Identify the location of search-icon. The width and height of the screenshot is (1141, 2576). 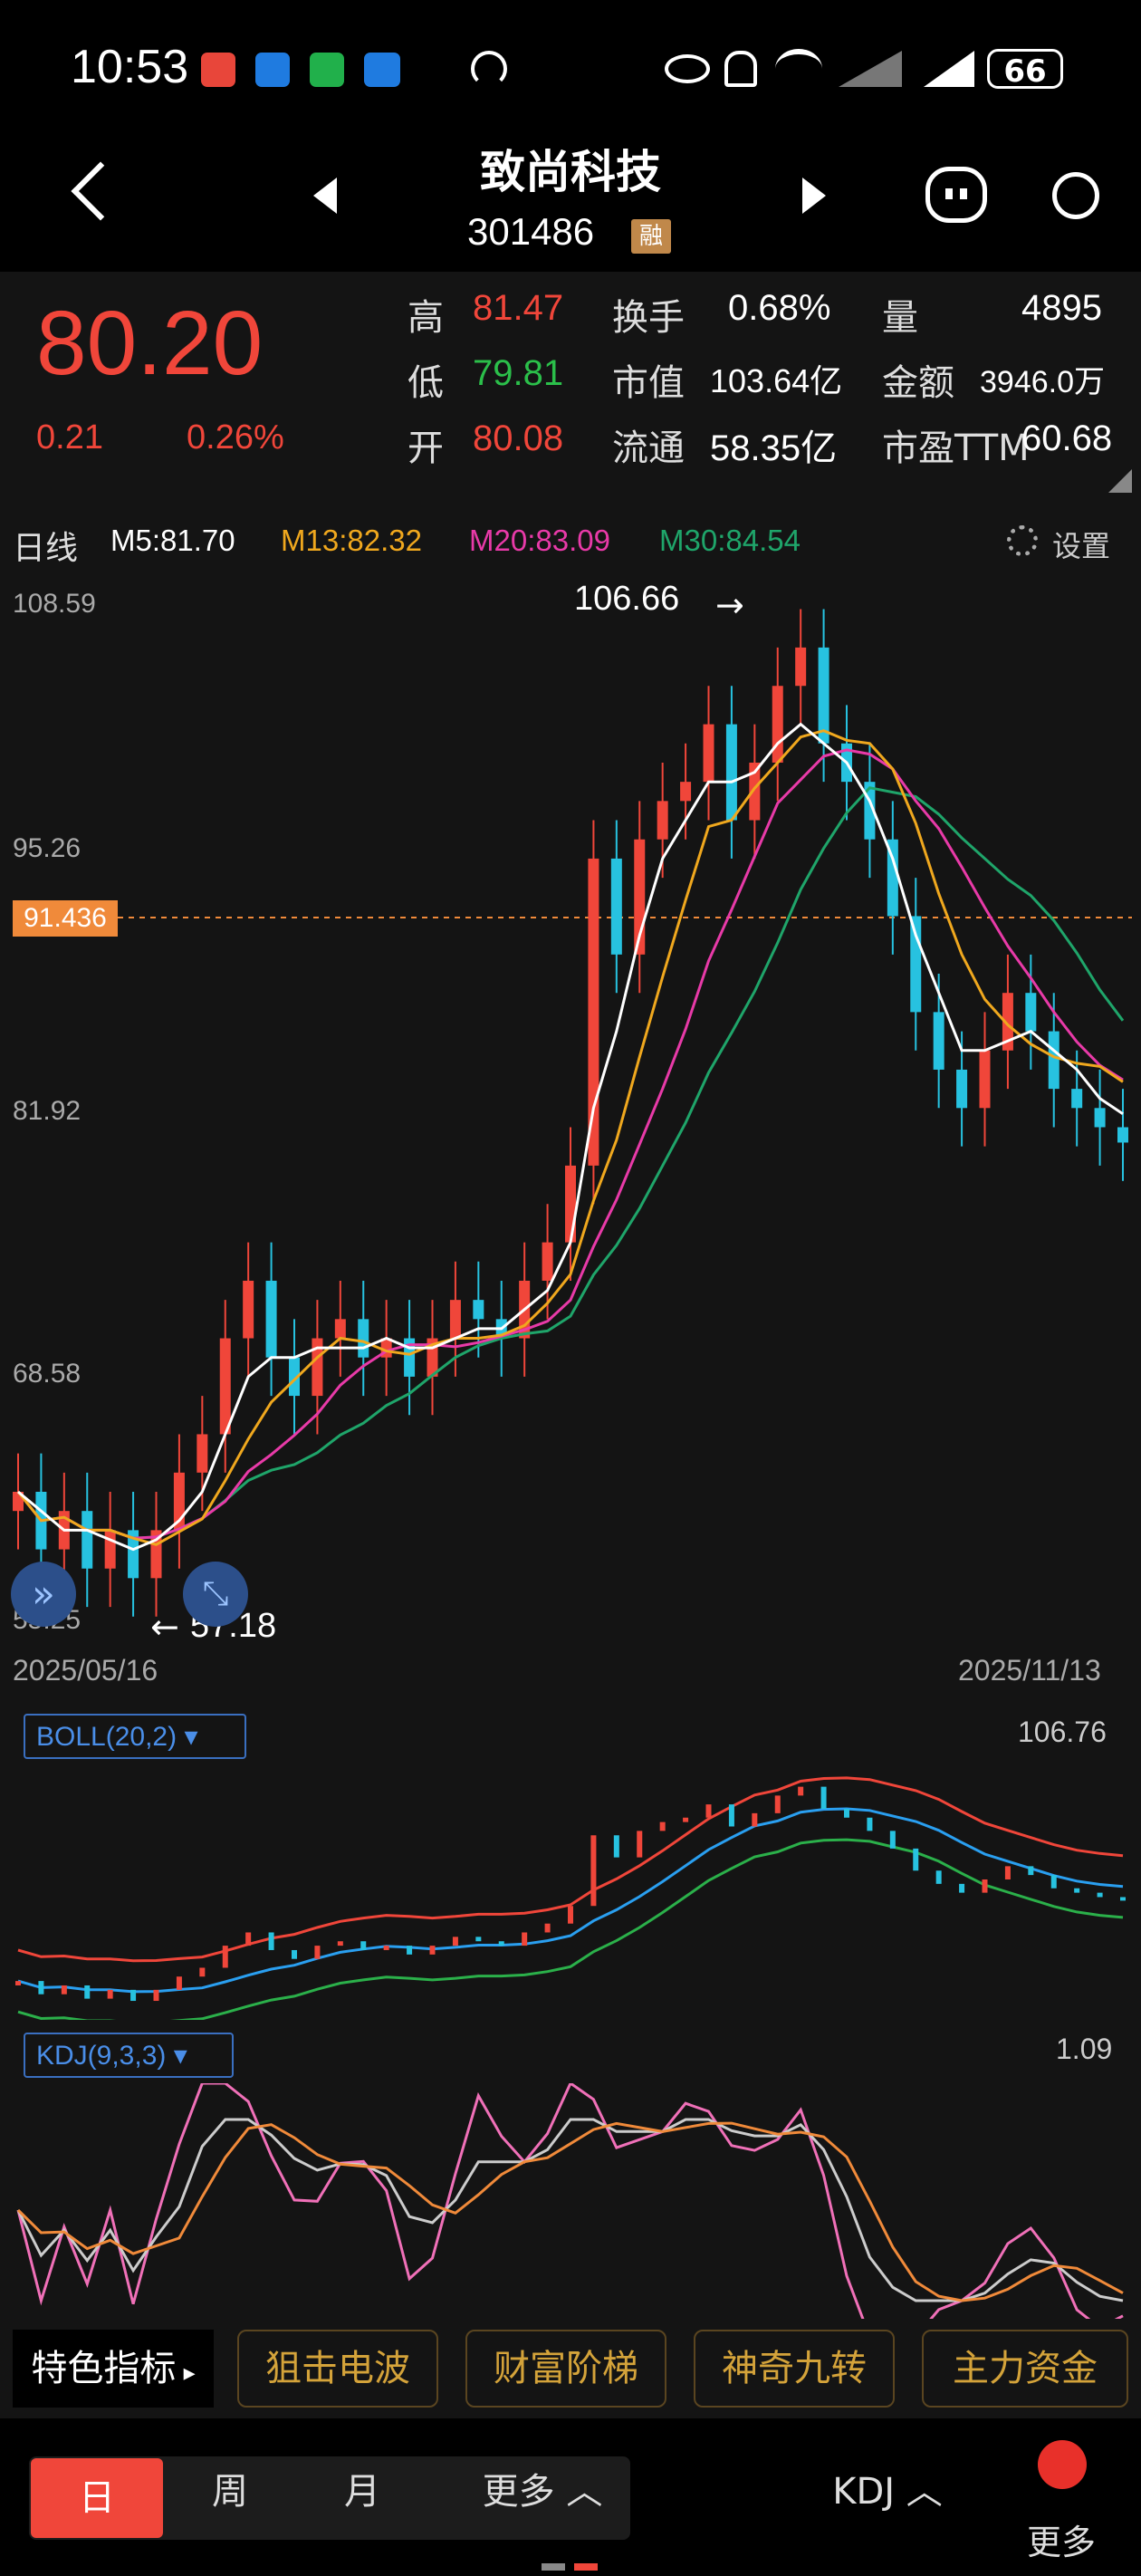
(1075, 195).